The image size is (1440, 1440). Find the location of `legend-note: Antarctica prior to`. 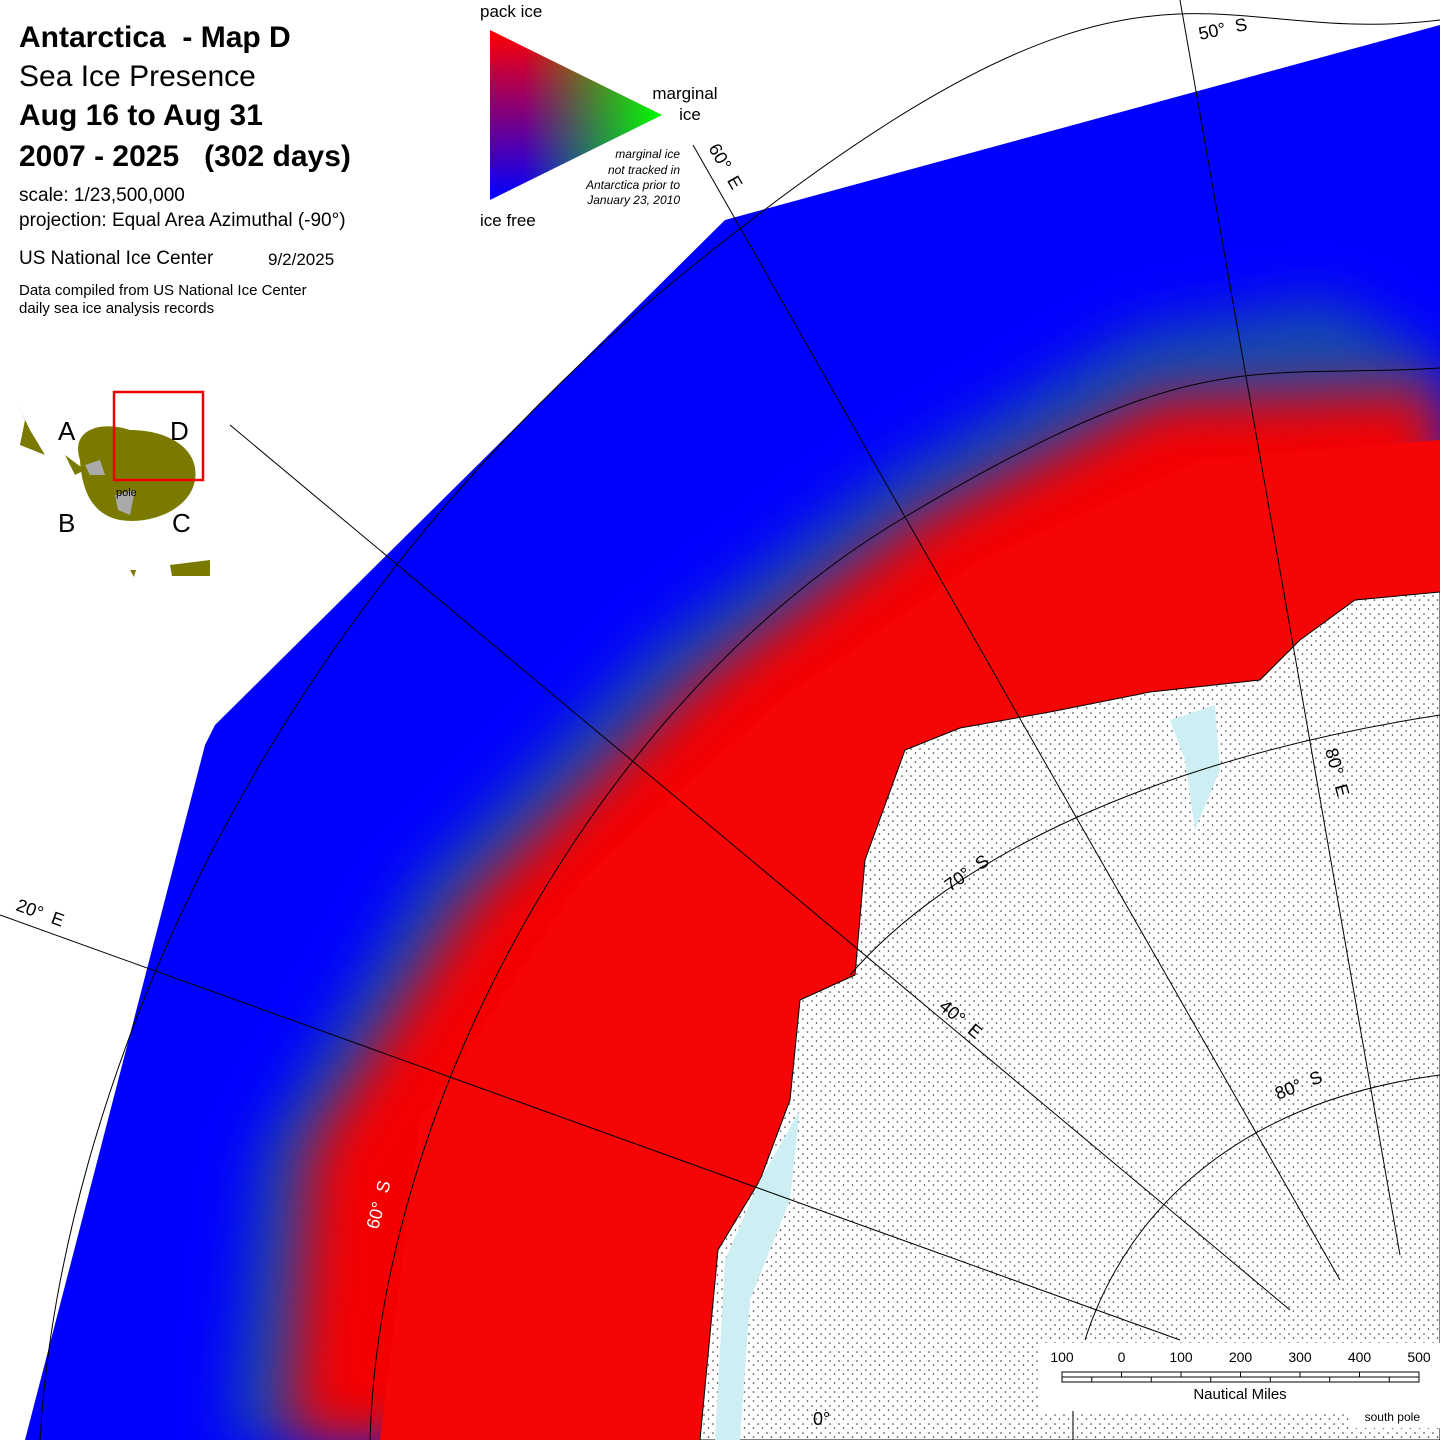

legend-note: Antarctica prior to is located at coordinates (632, 185).